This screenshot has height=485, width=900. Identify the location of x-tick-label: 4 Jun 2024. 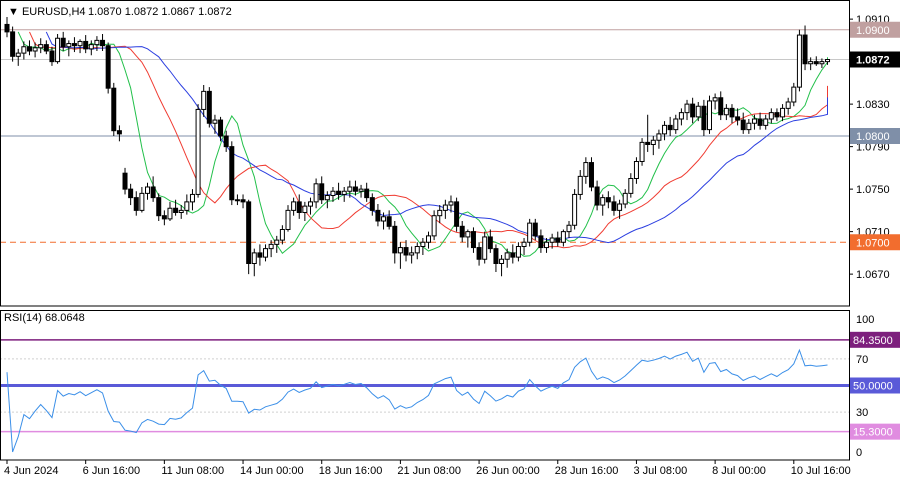
(31, 471).